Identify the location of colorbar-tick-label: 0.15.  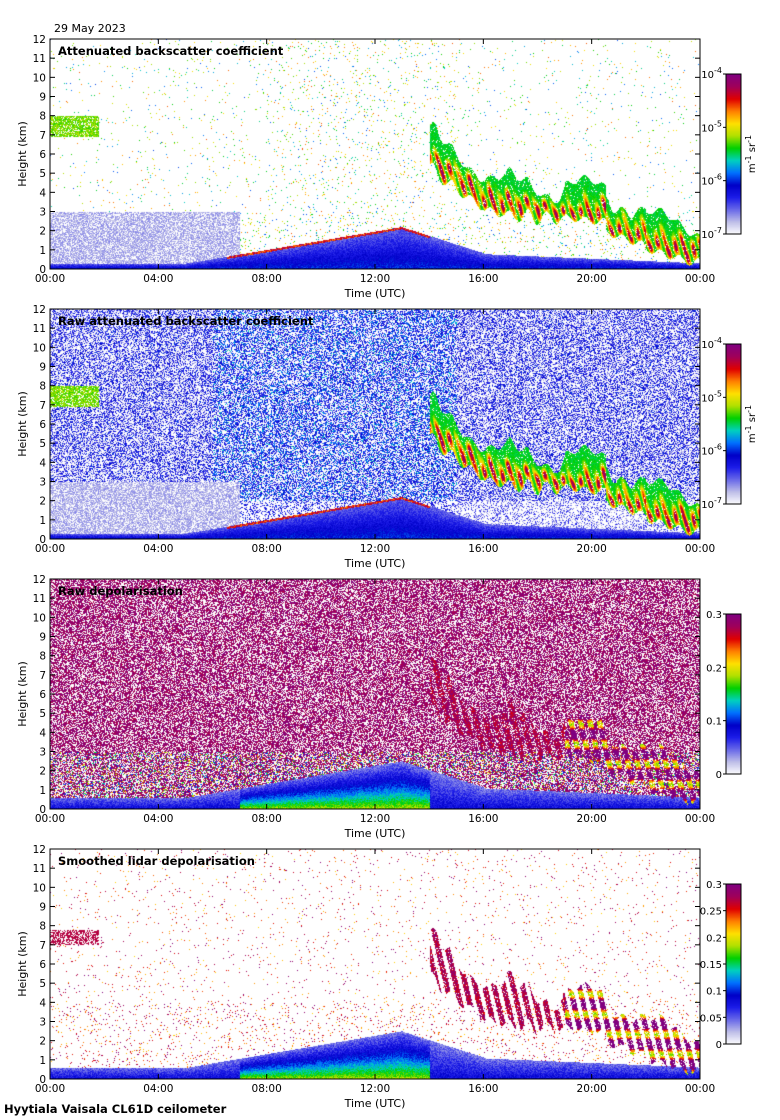
(711, 965).